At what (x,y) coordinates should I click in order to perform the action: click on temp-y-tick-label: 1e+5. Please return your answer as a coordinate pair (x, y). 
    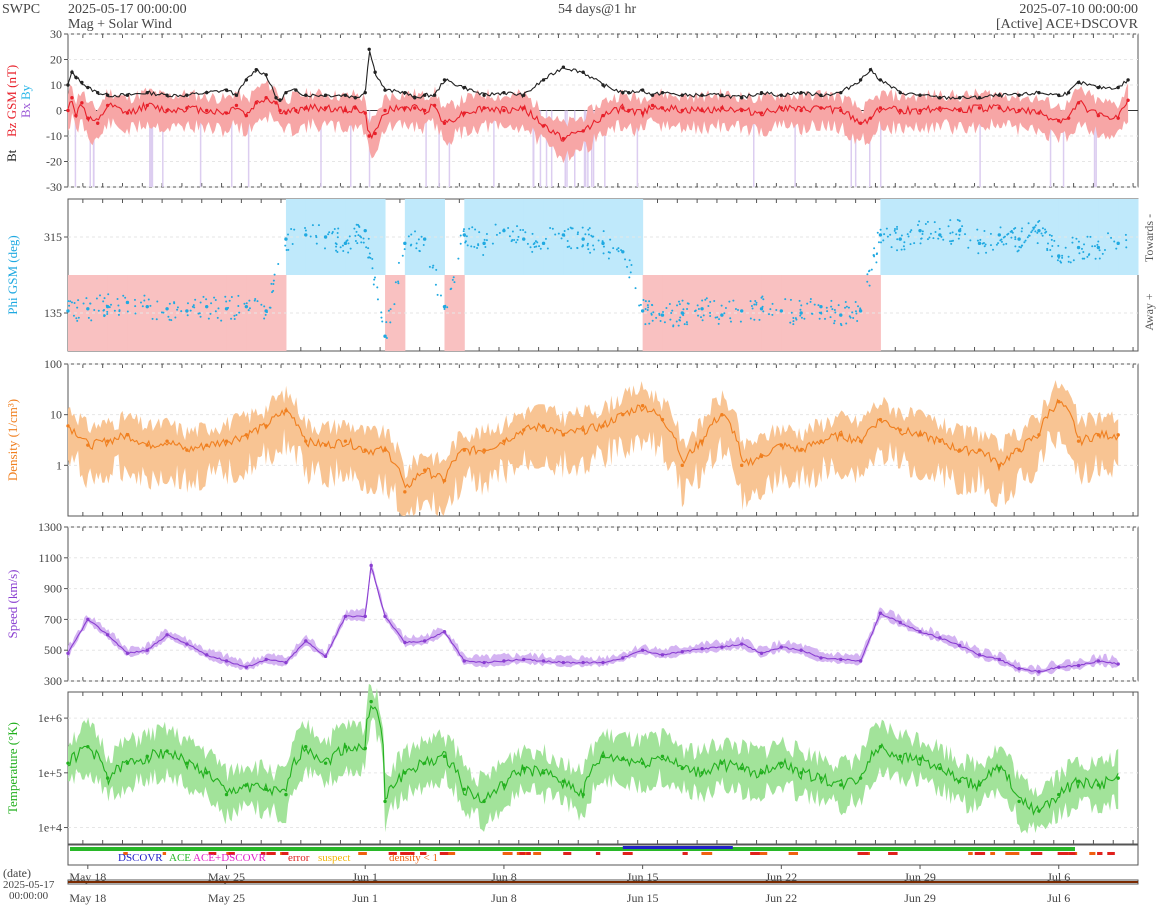
    Looking at the image, I should click on (50, 773).